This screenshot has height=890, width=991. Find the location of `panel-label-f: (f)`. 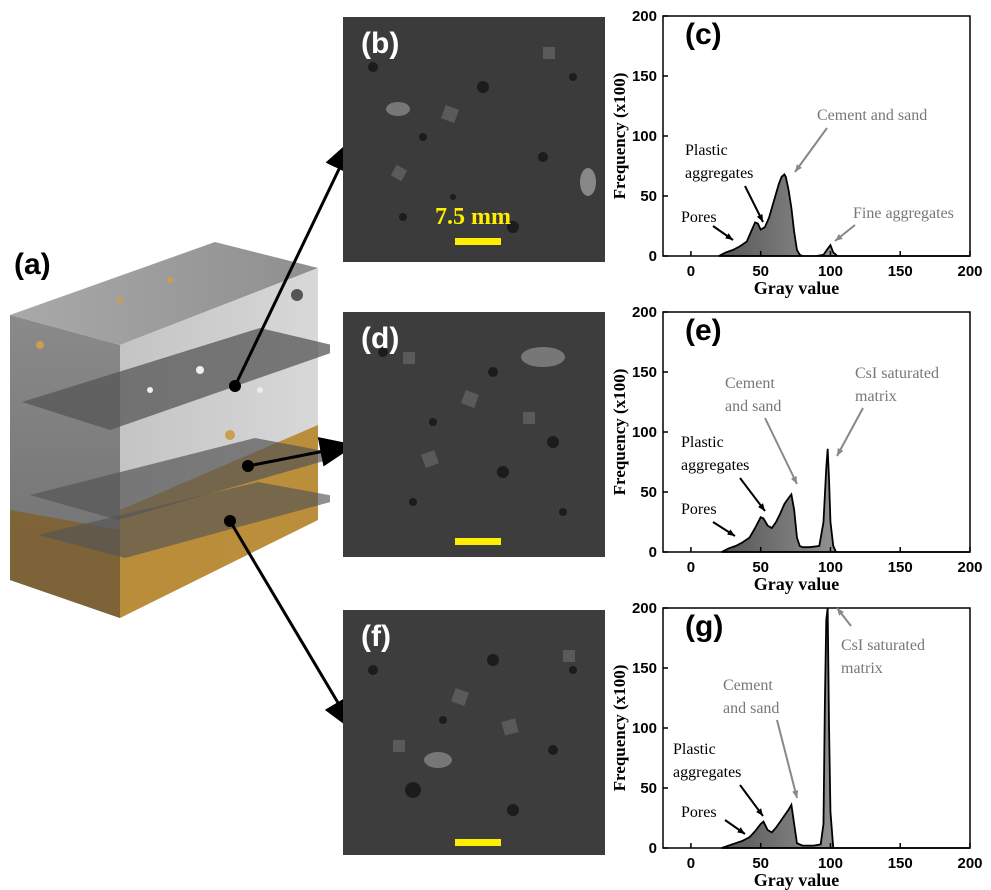

panel-label-f: (f) is located at coordinates (376, 636).